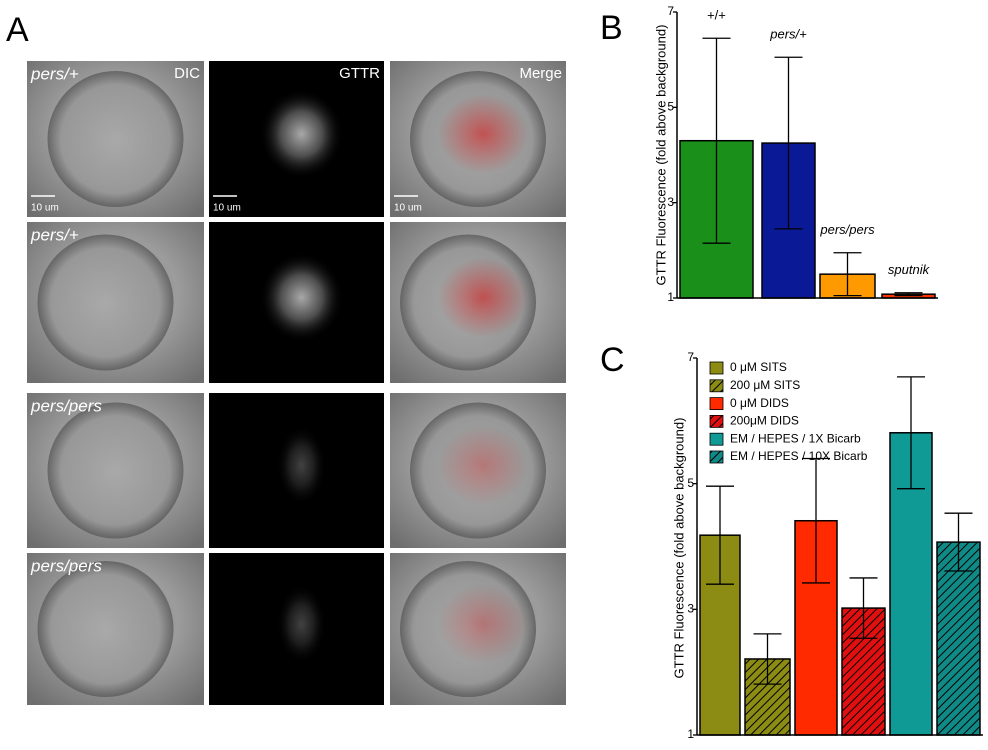  I want to click on legend-label: 200 μM SITS, so click(765, 385).